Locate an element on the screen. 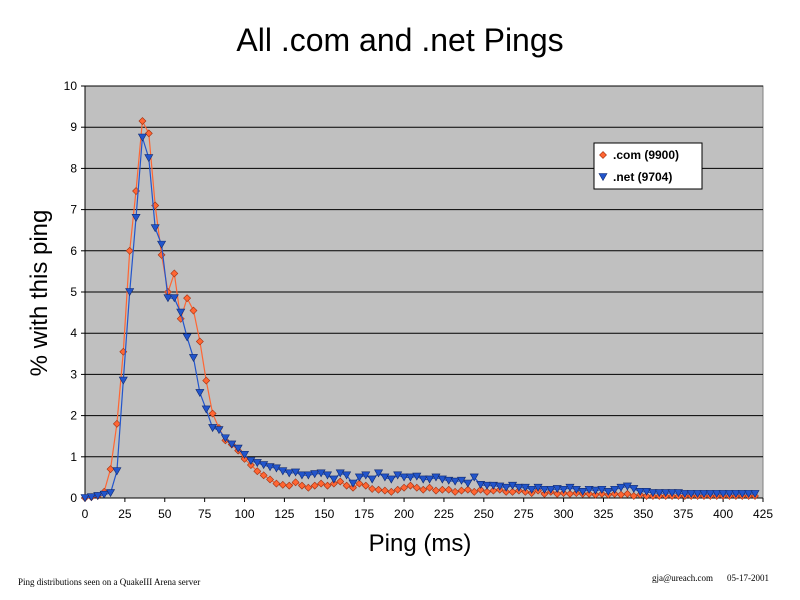  y-tick-label: 5 is located at coordinates (73, 292).